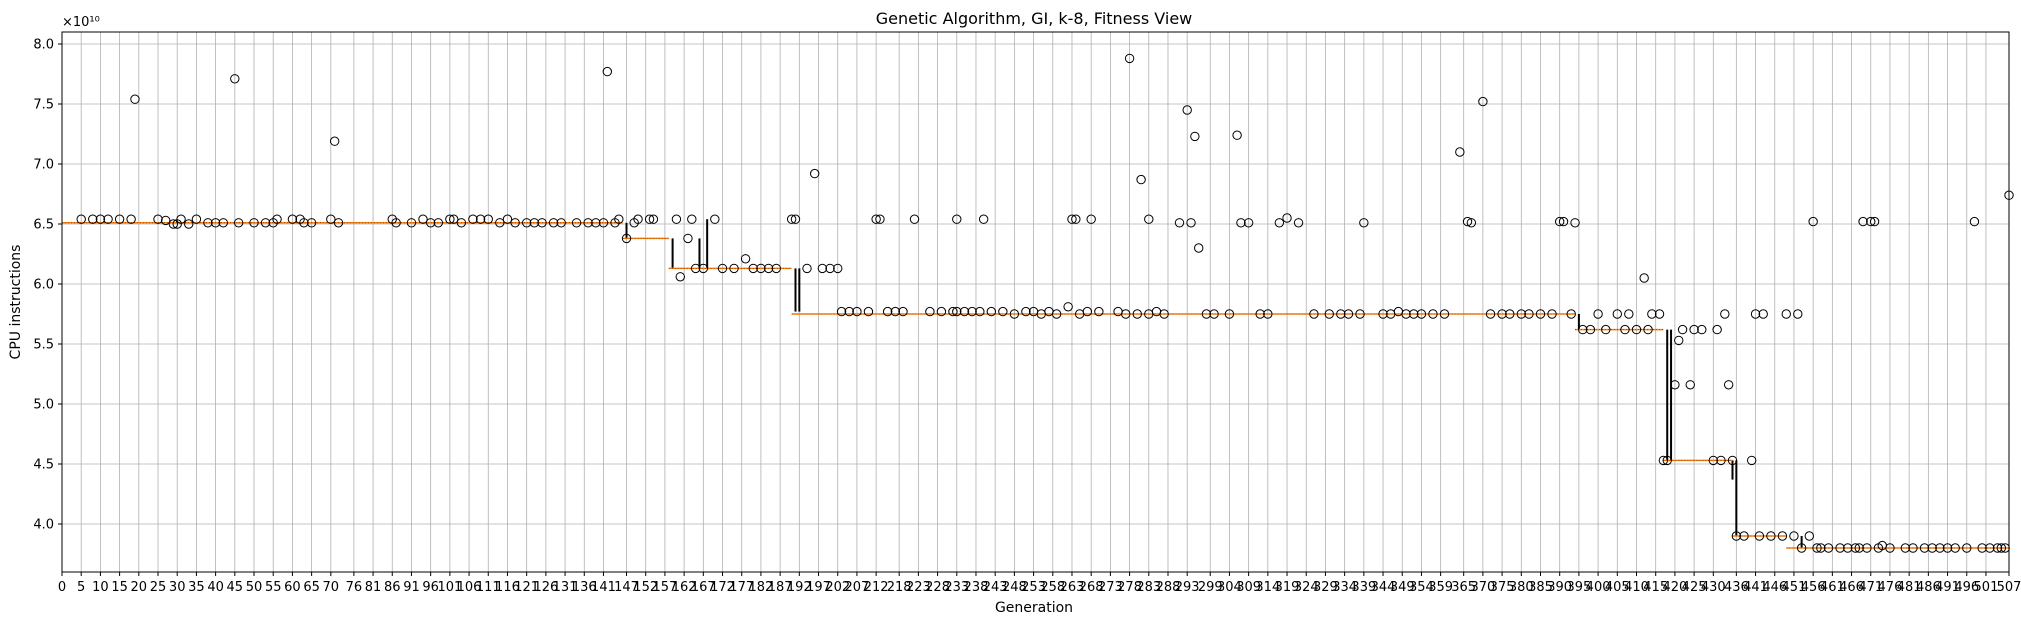 The height and width of the screenshot is (624, 2021). What do you see at coordinates (354, 587) in the screenshot?
I see `x-tick-label: 76` at bounding box center [354, 587].